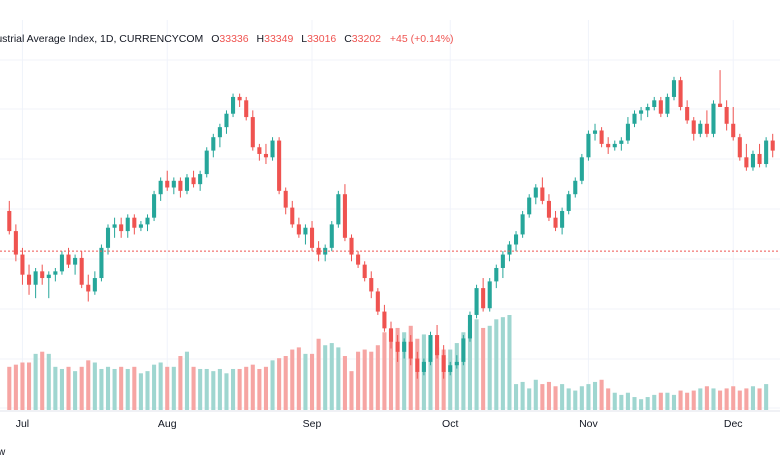  I want to click on high-value: 33349, so click(279, 39).